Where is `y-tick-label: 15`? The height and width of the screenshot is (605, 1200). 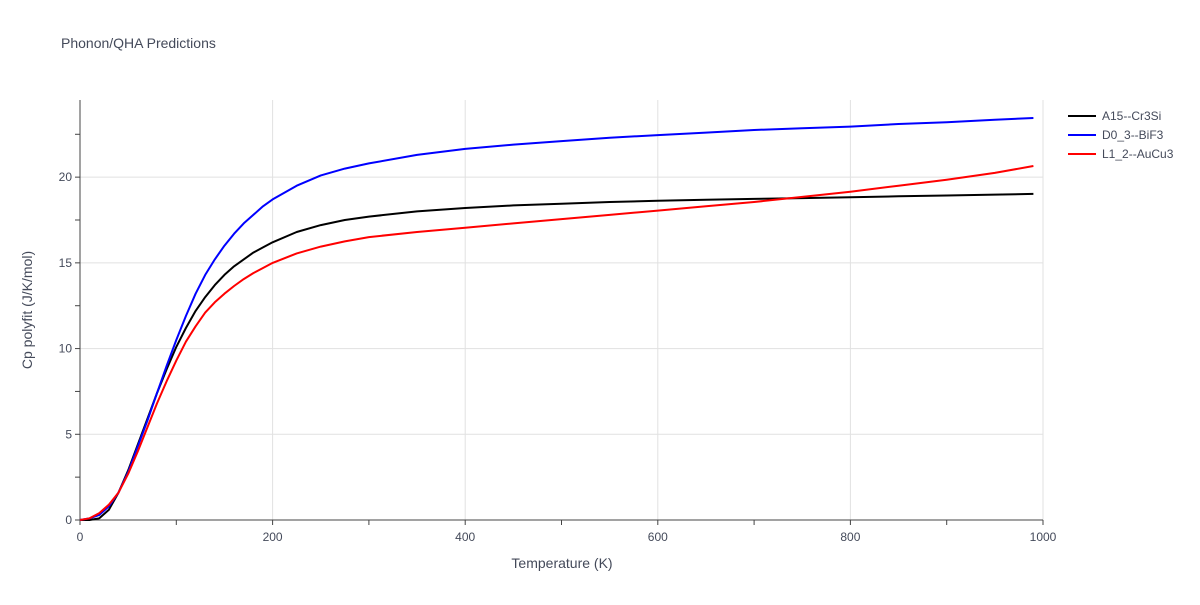 y-tick-label: 15 is located at coordinates (66, 263).